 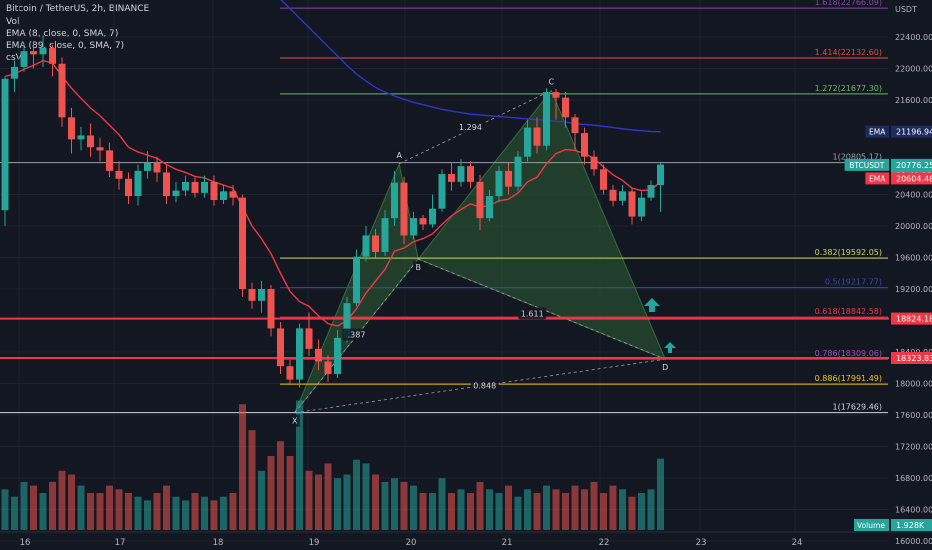 What do you see at coordinates (848, 311) in the screenshot?
I see `fib-level-label: 0.618(18842.58)` at bounding box center [848, 311].